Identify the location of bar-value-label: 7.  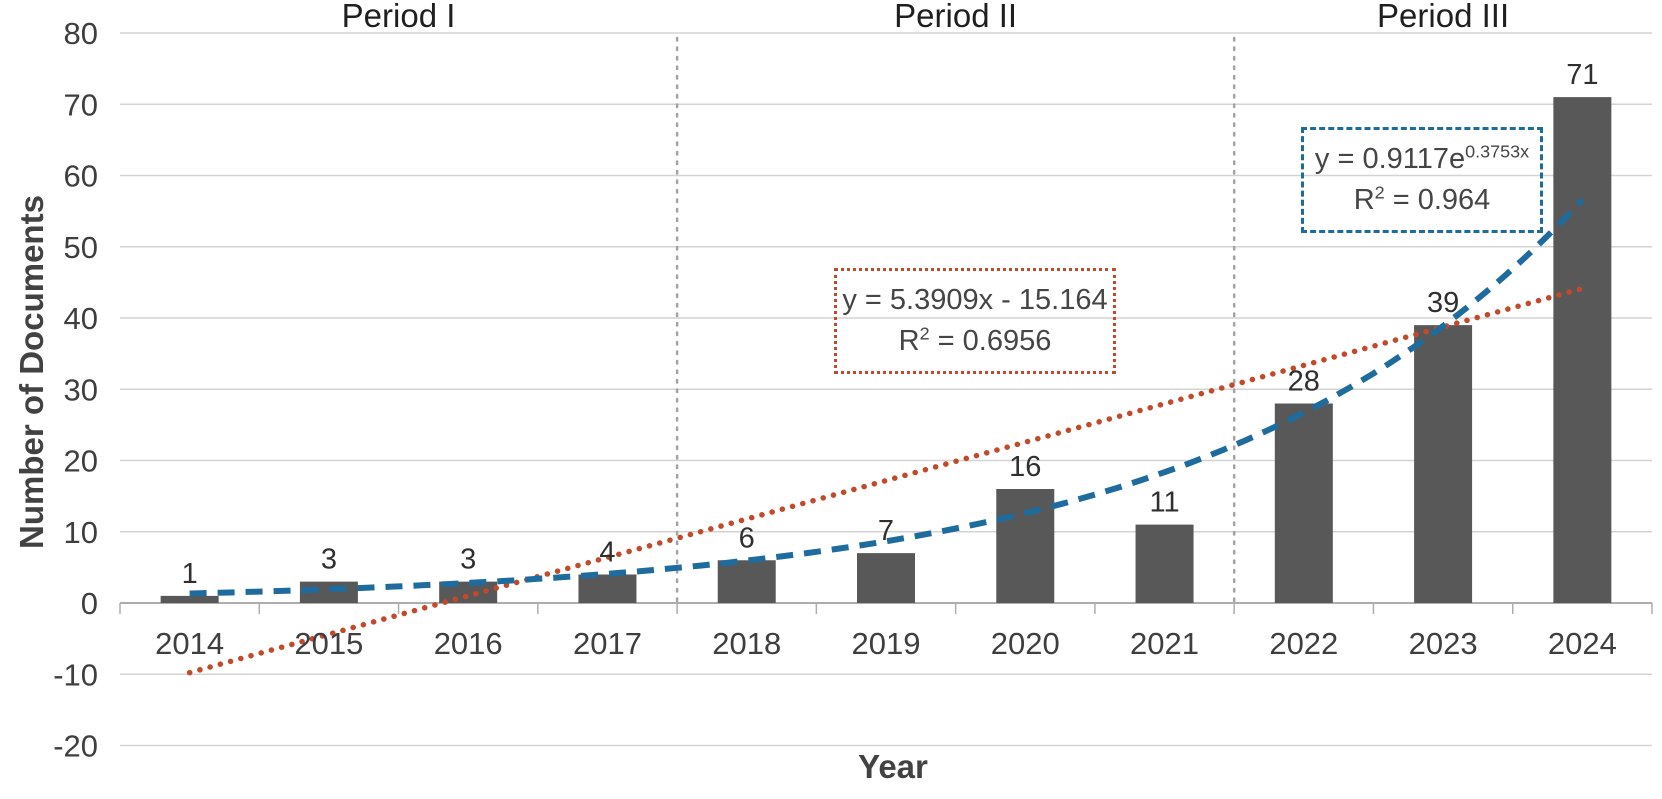
(886, 531).